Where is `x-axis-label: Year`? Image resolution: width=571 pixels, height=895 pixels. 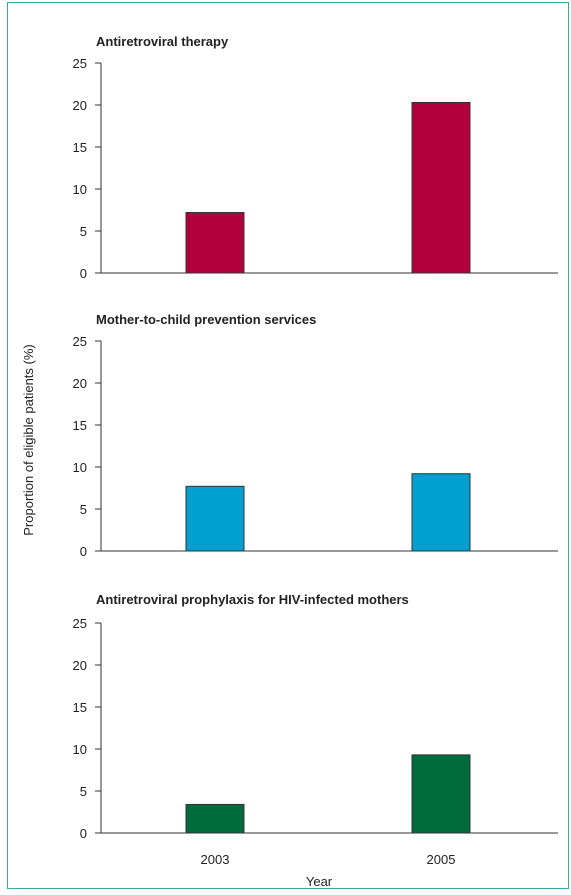 x-axis-label: Year is located at coordinates (319, 881).